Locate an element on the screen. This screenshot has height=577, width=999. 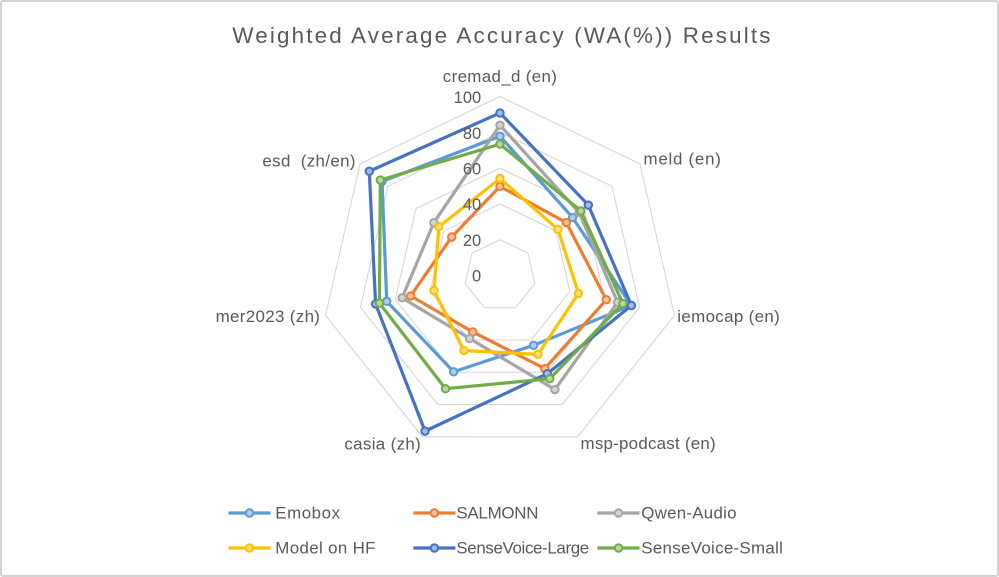
svg-text: esd (zh/en) is located at coordinates (308, 160).